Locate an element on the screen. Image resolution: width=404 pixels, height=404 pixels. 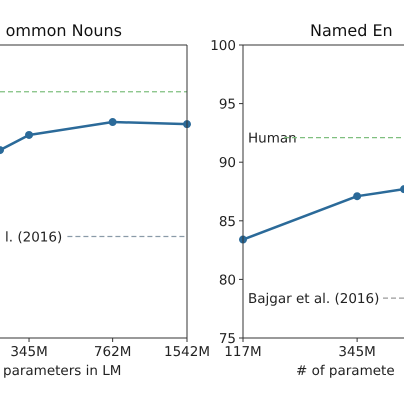
ref-line-label: l. (2016) is located at coordinates (33, 237).